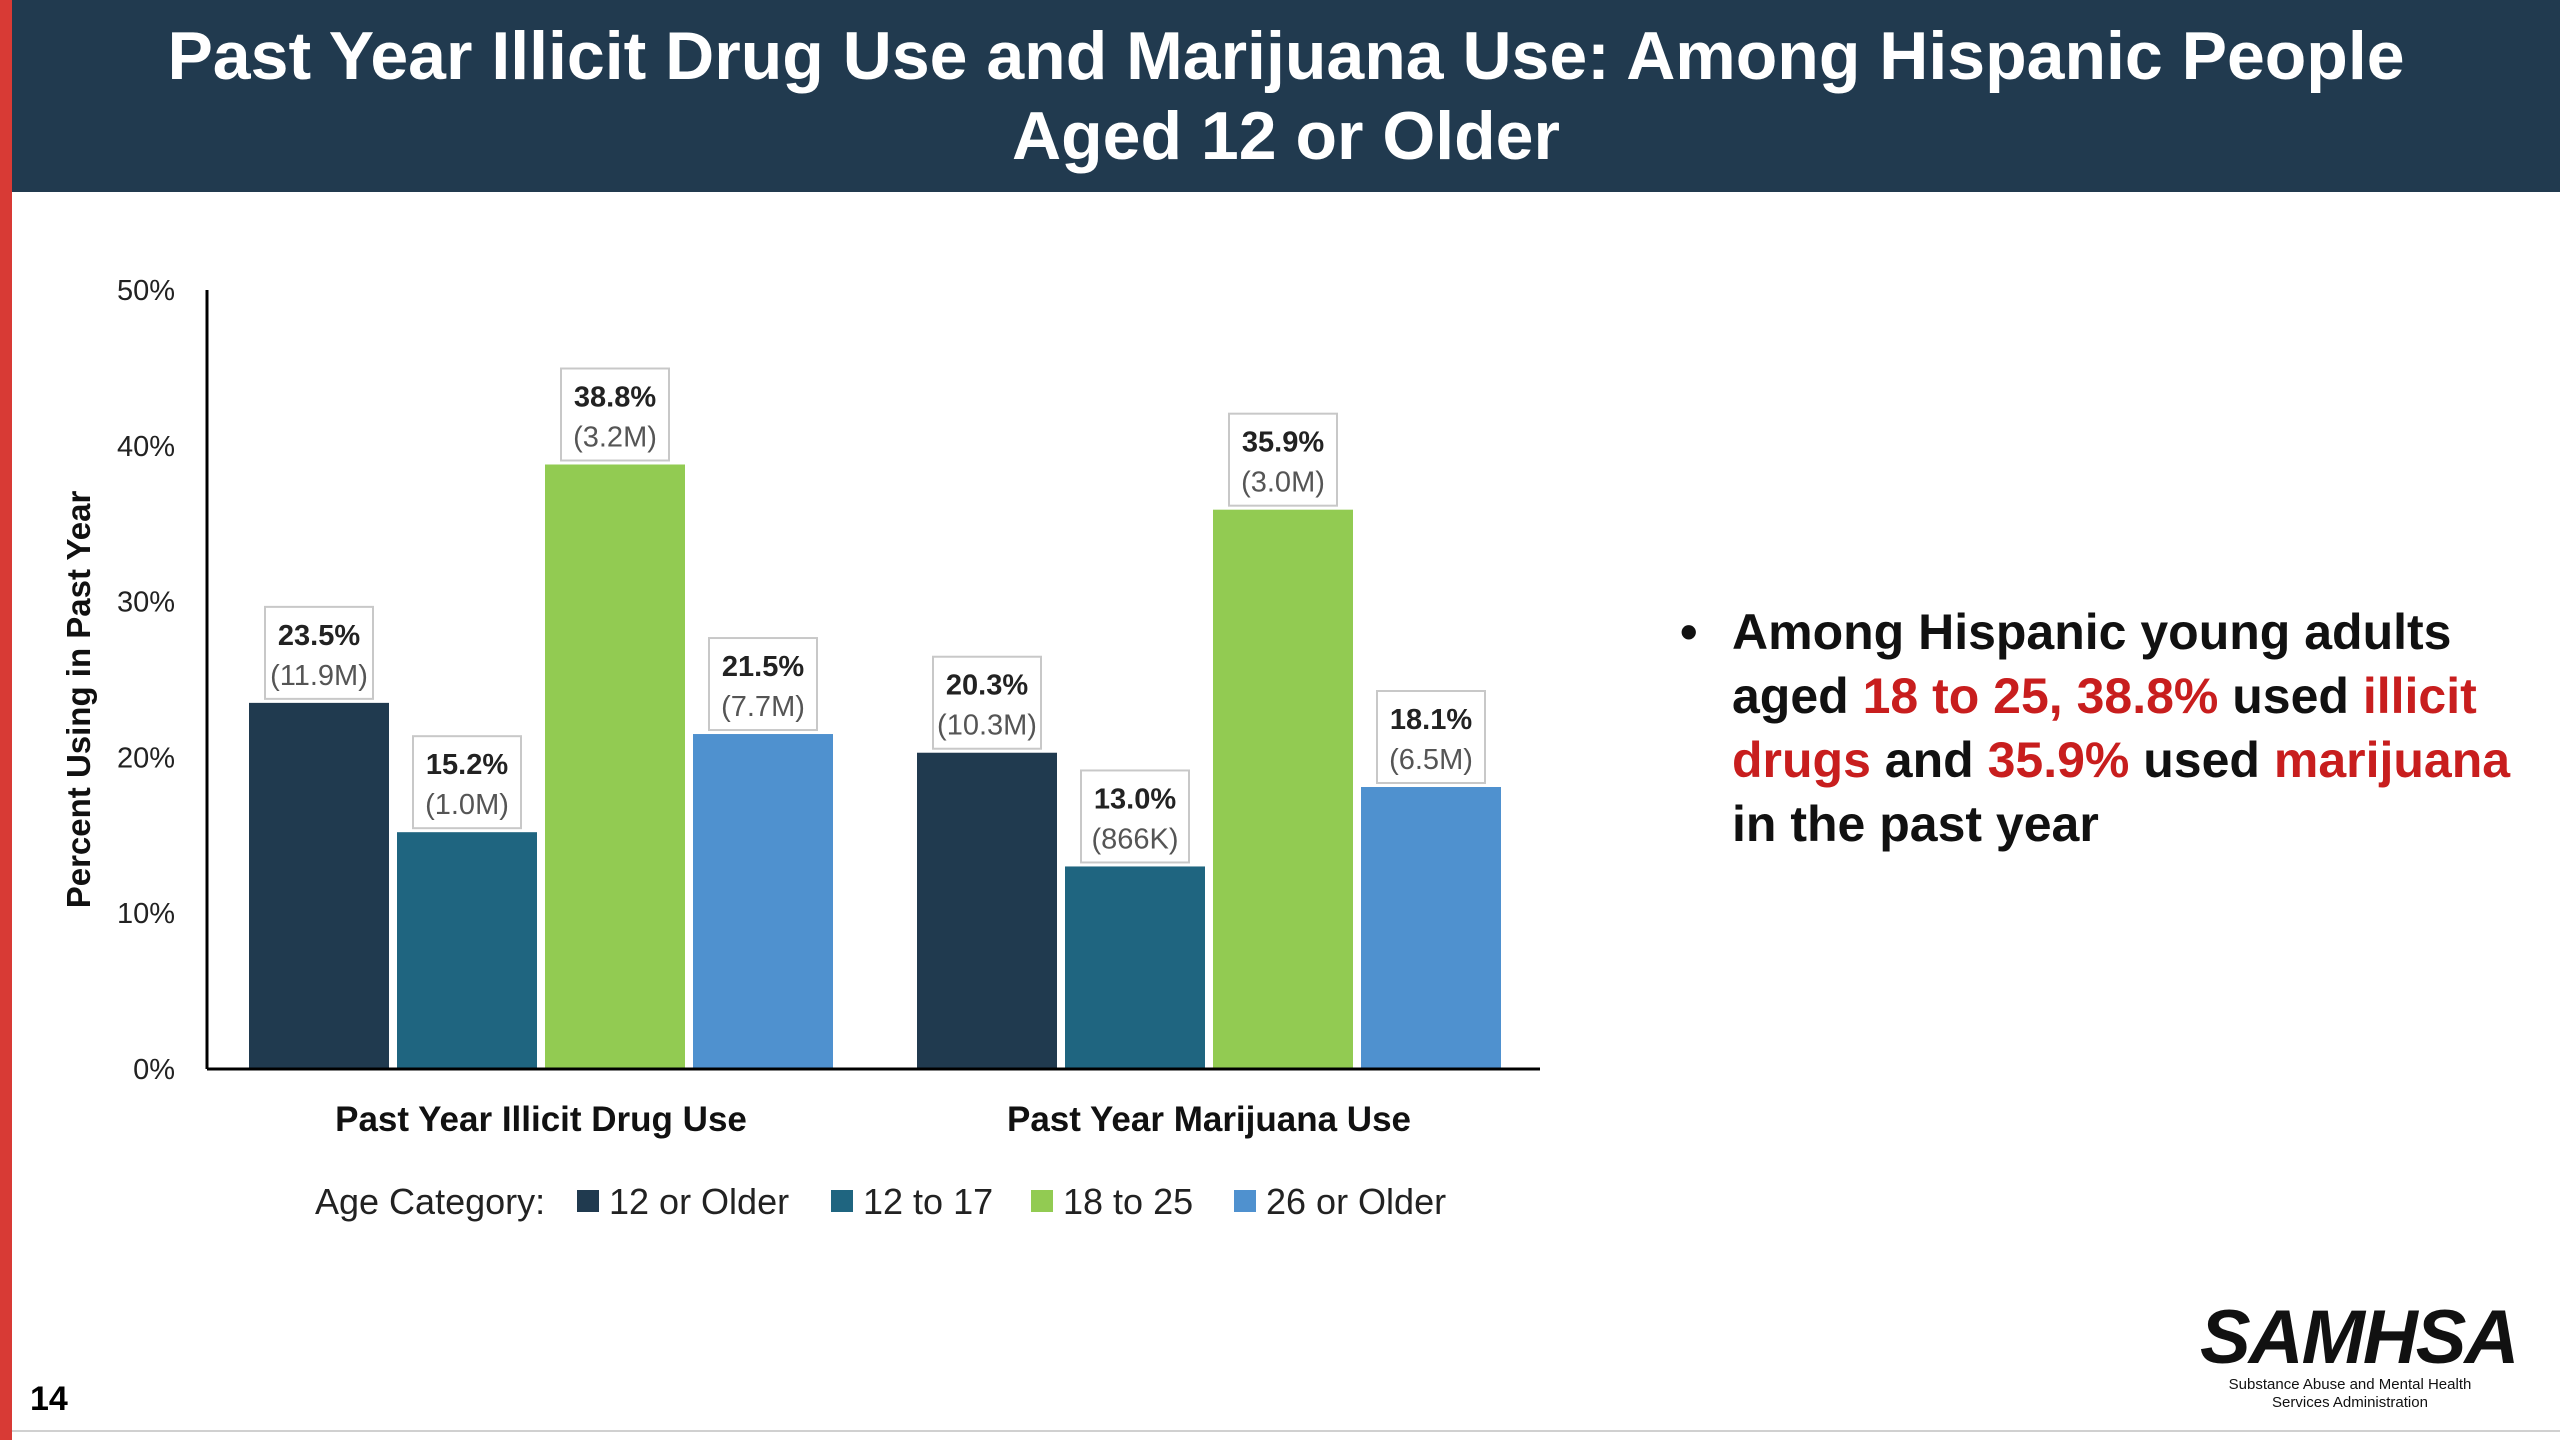 This screenshot has height=1440, width=2560. What do you see at coordinates (2040, 696) in the screenshot?
I see `highlight-age-pct: 18 to 25, 38.8%` at bounding box center [2040, 696].